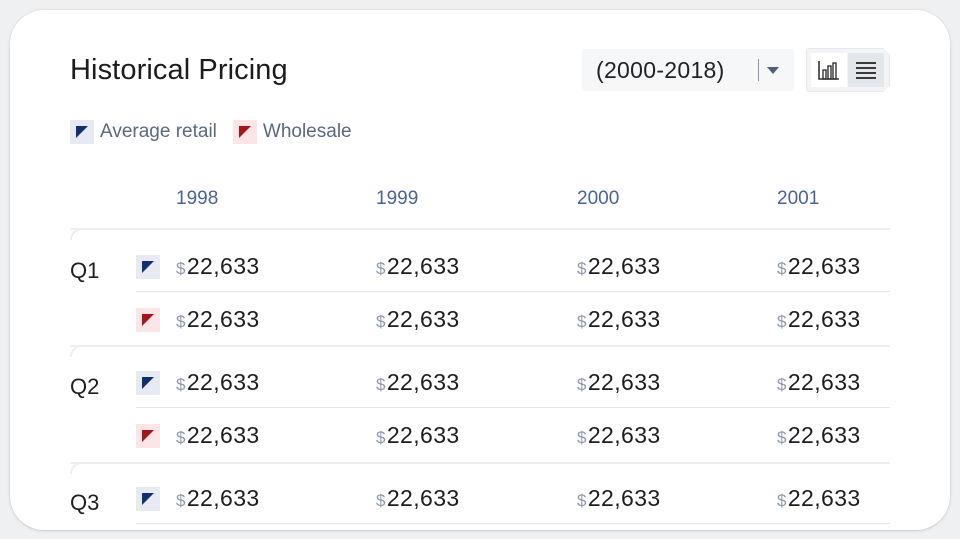  I want to click on quarter-label-q2: Q2, so click(85, 386).